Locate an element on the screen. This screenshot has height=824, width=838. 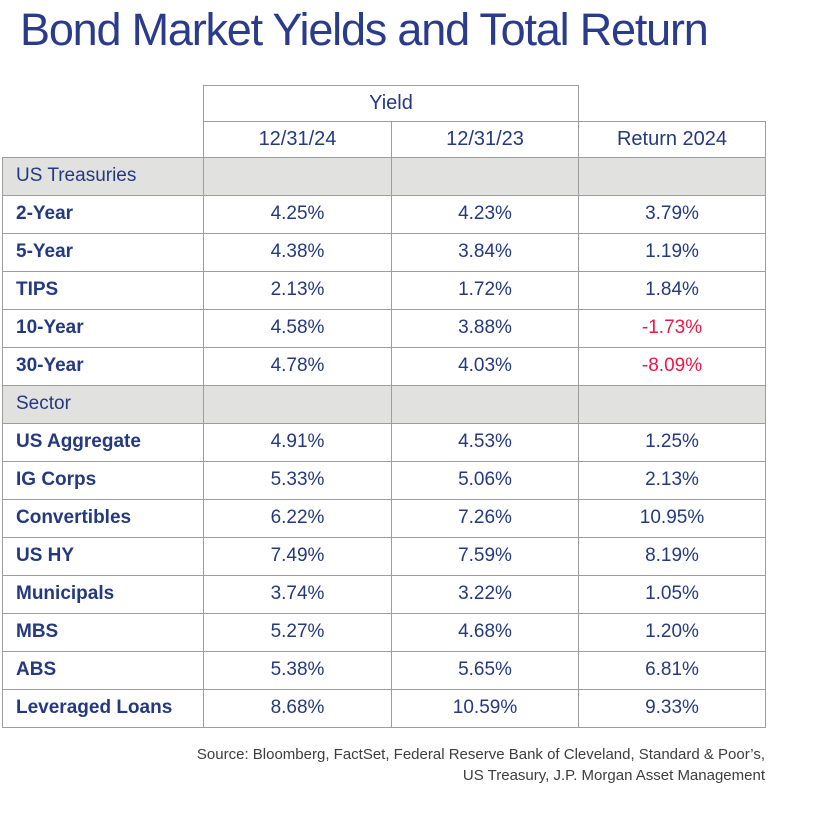
row-label: 10-Year is located at coordinates (103, 328).